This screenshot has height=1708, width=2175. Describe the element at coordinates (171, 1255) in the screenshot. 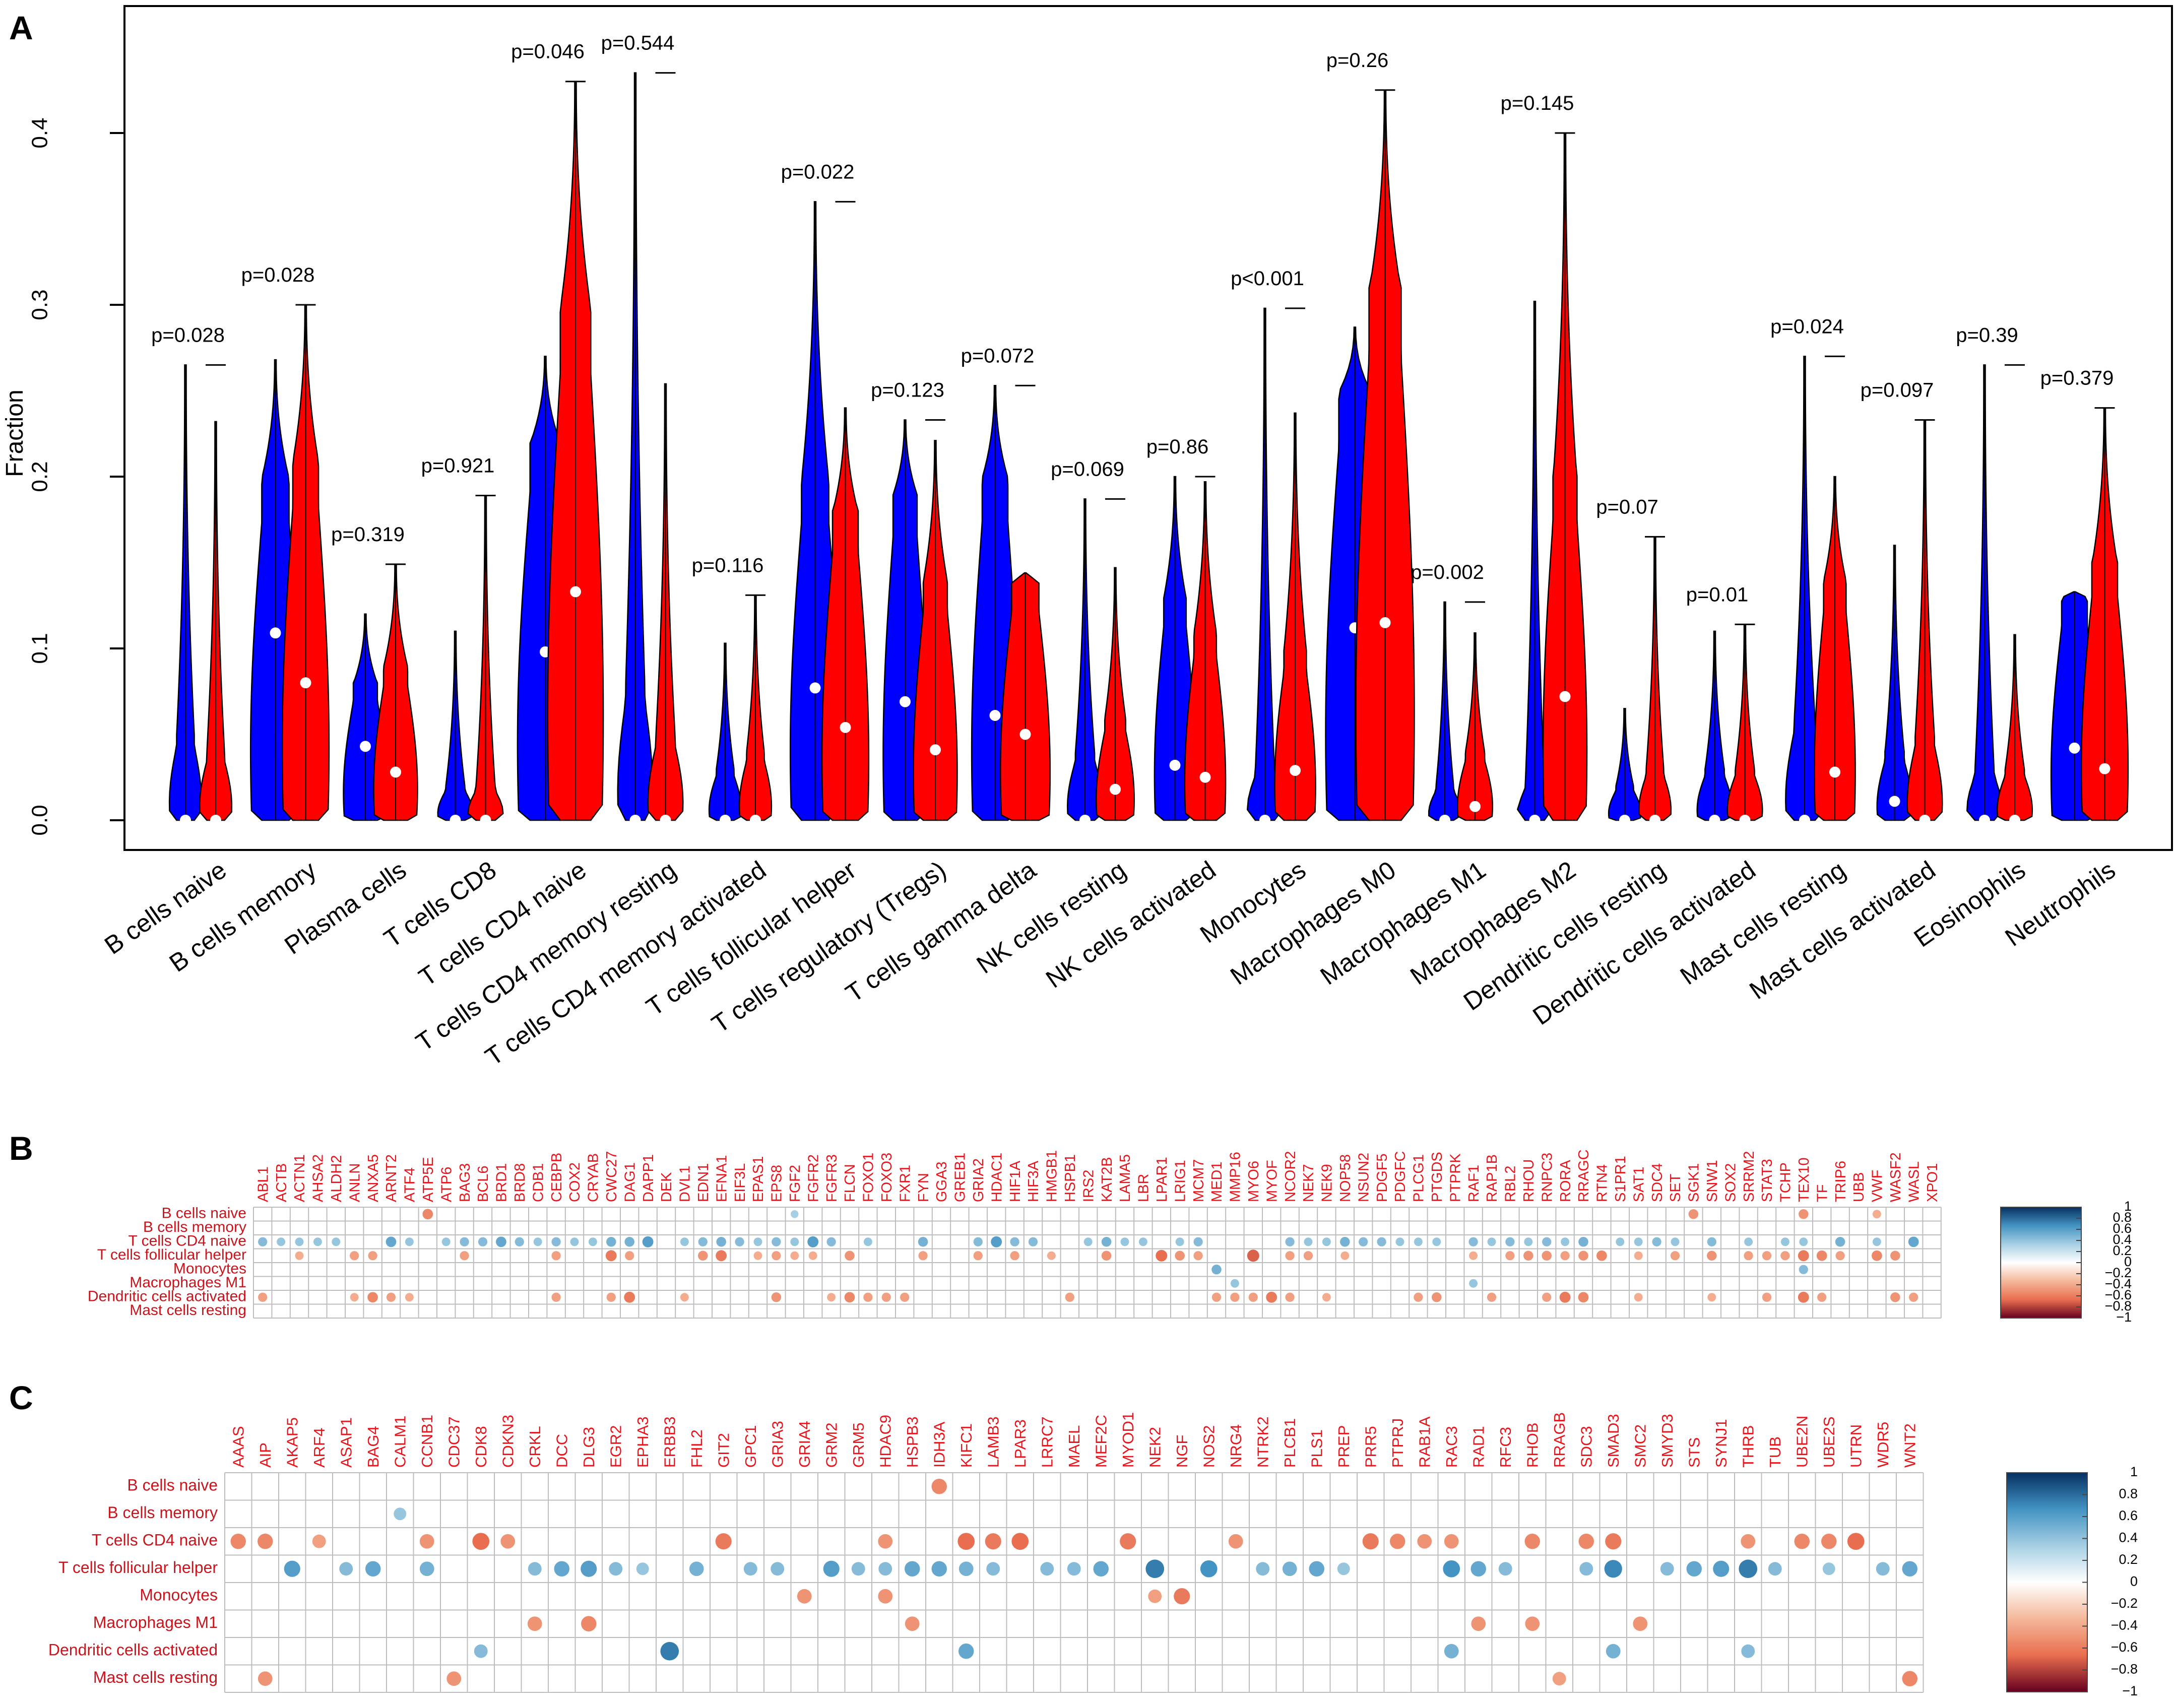

I see `cell-type-row-label: T cells follicular helper` at that location.